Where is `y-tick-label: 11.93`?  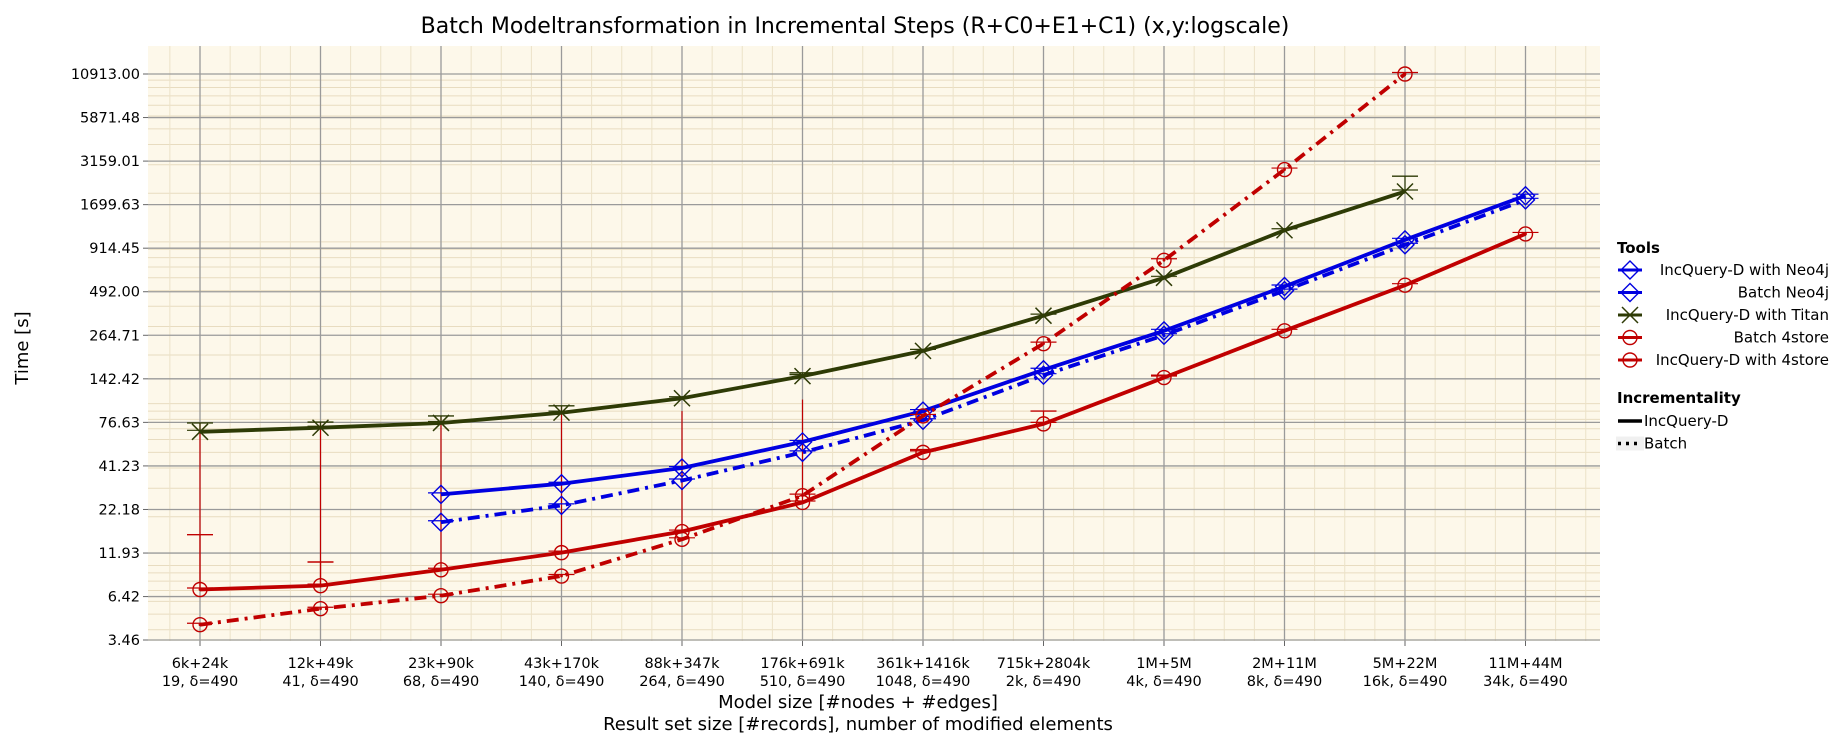 y-tick-label: 11.93 is located at coordinates (119, 554).